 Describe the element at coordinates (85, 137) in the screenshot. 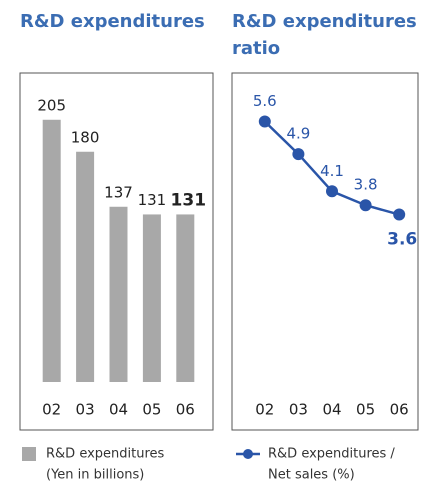

I see `data-label: 180` at that location.